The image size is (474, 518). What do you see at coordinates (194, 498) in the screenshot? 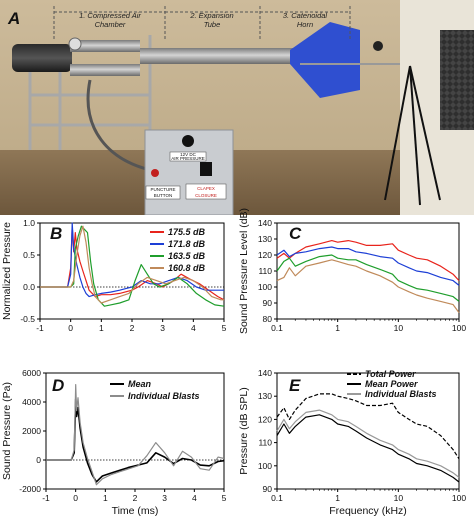
I see `x-tick-label-d: 4` at bounding box center [194, 498].